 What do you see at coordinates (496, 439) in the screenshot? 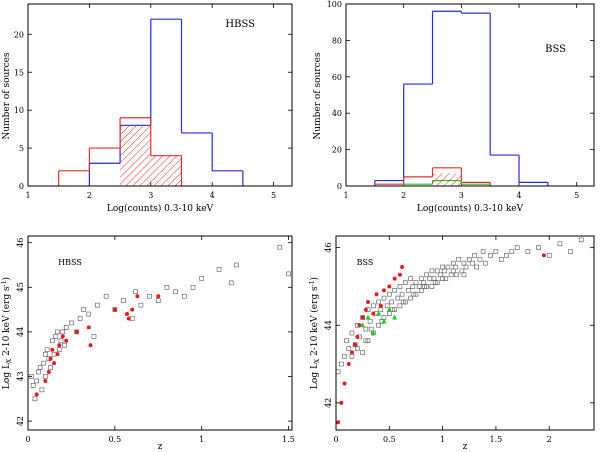
I see `x-tick-label: 1.5` at bounding box center [496, 439].